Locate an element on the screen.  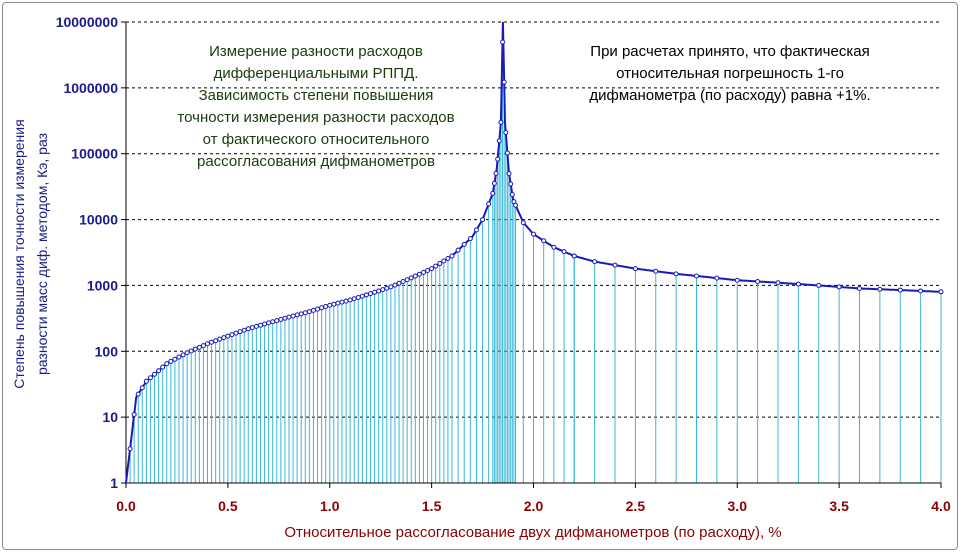
y-tick-label: 1000 is located at coordinates (102, 285).